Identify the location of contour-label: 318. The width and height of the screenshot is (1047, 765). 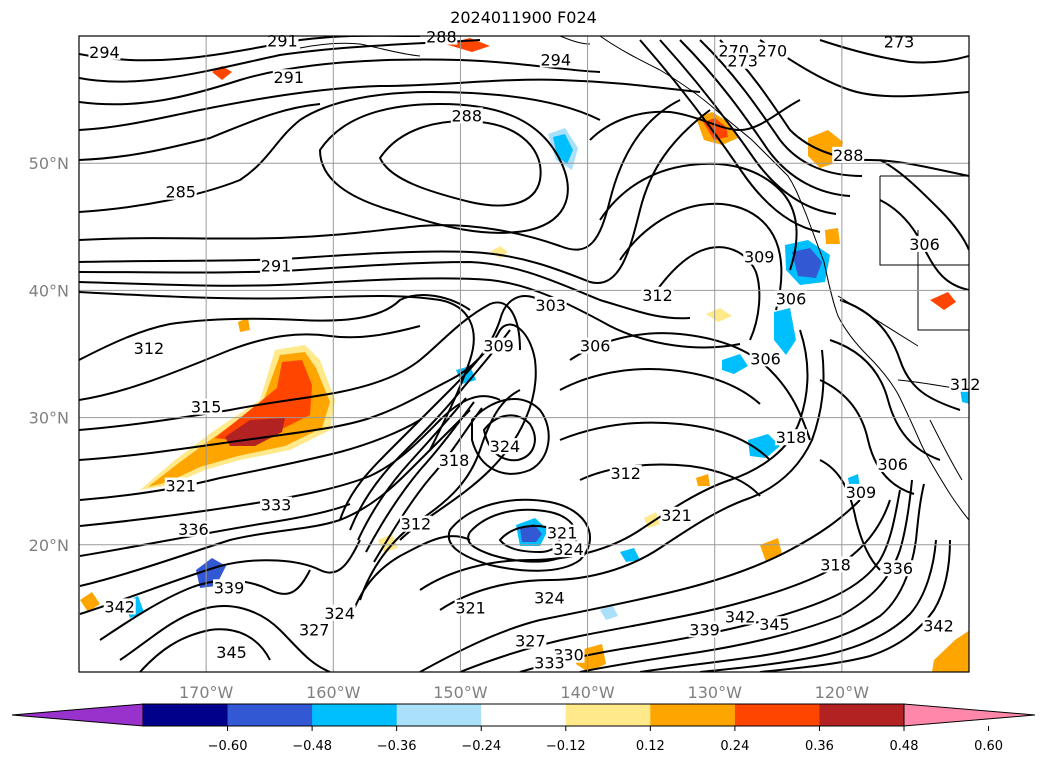
(835, 564).